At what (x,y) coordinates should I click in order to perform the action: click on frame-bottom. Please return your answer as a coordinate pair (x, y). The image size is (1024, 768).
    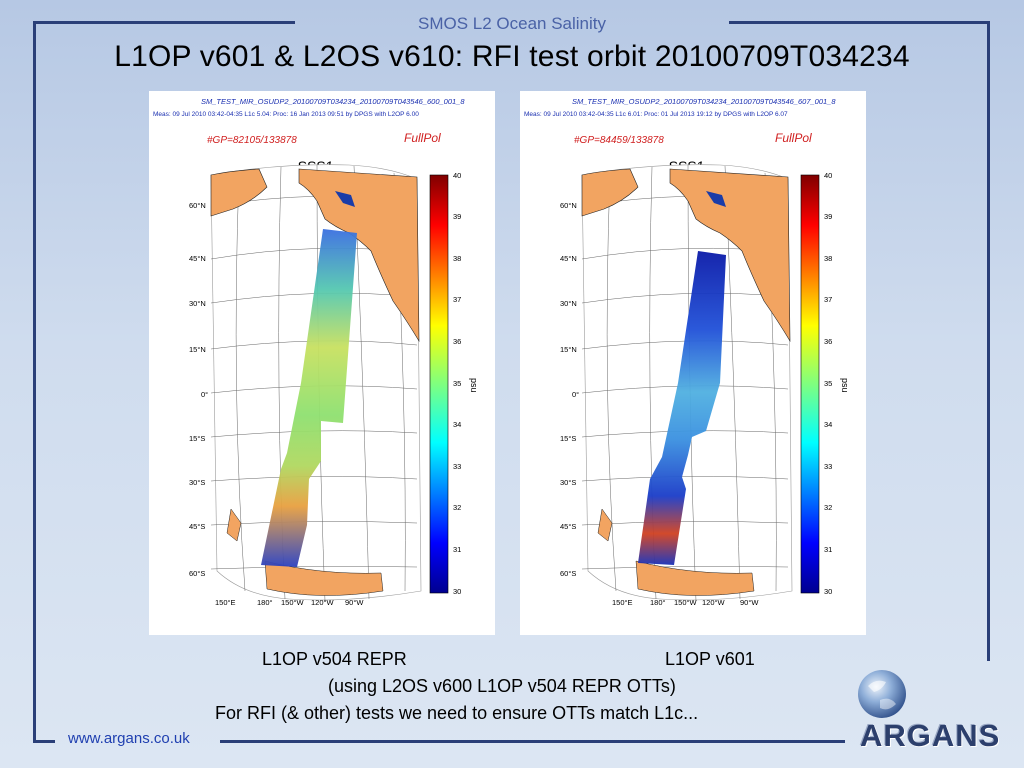
    Looking at the image, I should click on (44, 741).